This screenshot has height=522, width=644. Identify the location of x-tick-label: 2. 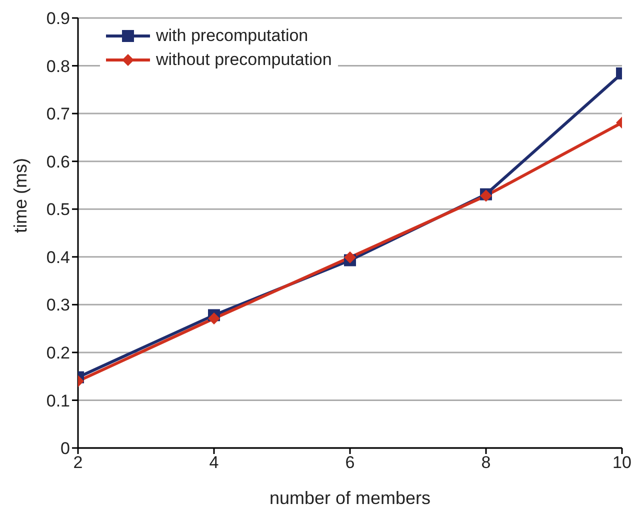
(78, 462).